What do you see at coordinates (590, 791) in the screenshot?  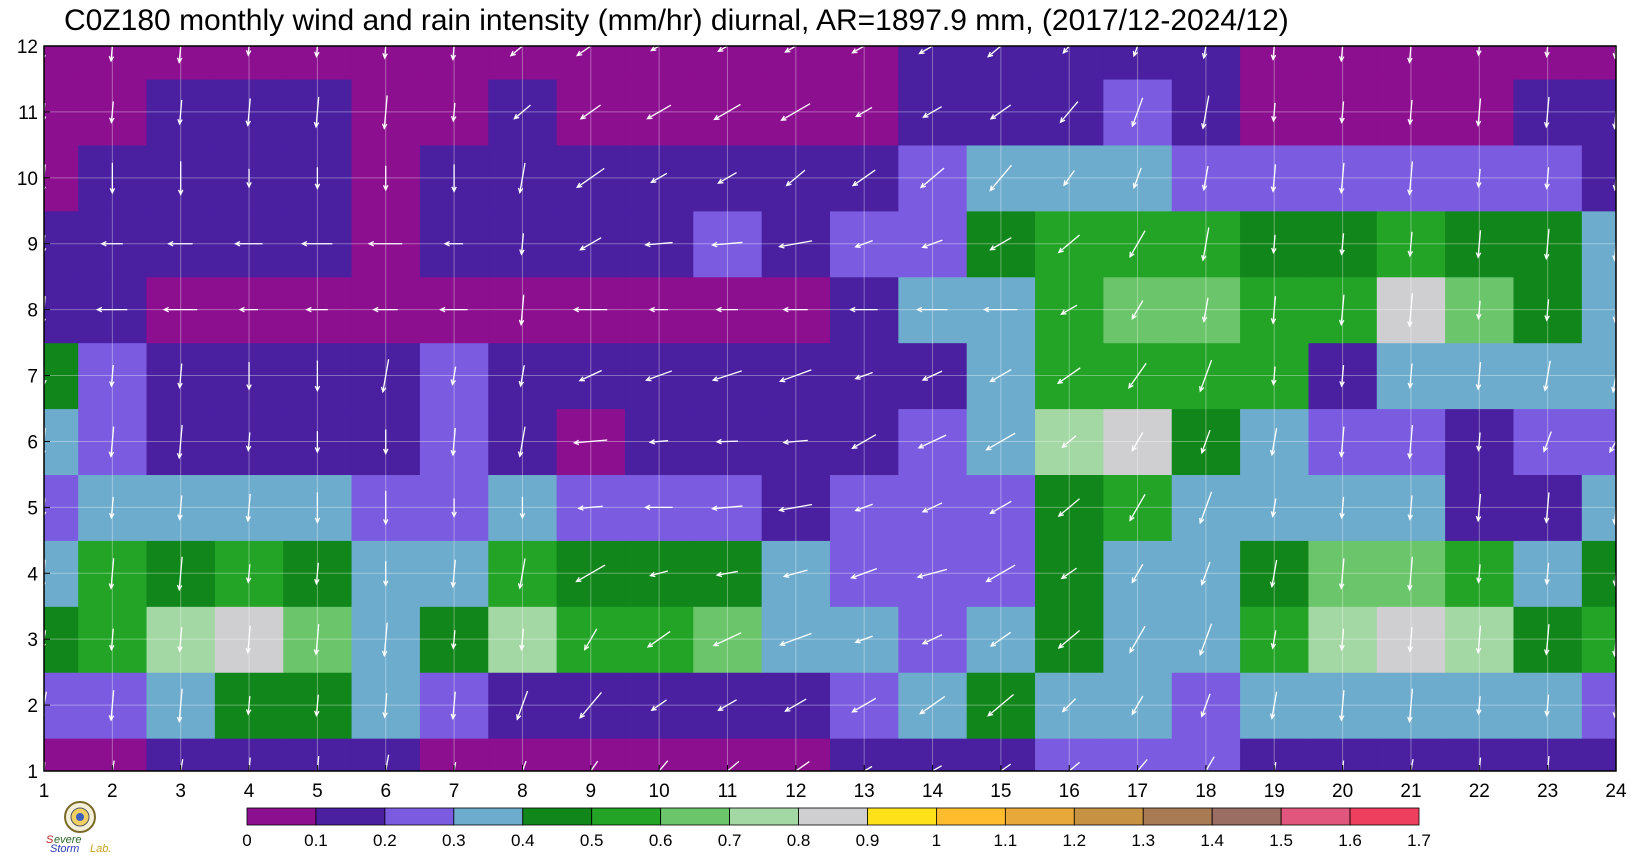 I see `x-tick-label: 9` at bounding box center [590, 791].